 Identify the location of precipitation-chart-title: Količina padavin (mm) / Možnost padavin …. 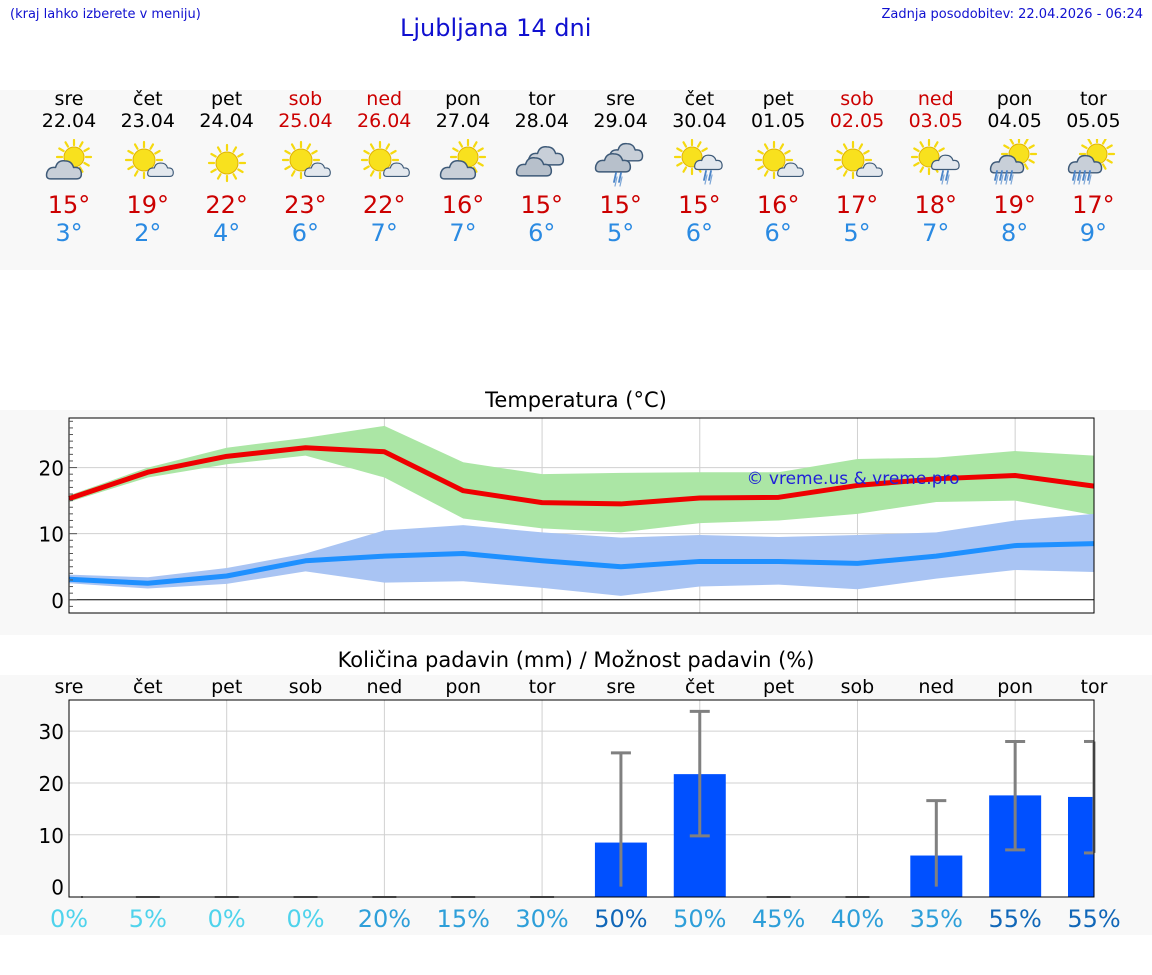
(576, 660).